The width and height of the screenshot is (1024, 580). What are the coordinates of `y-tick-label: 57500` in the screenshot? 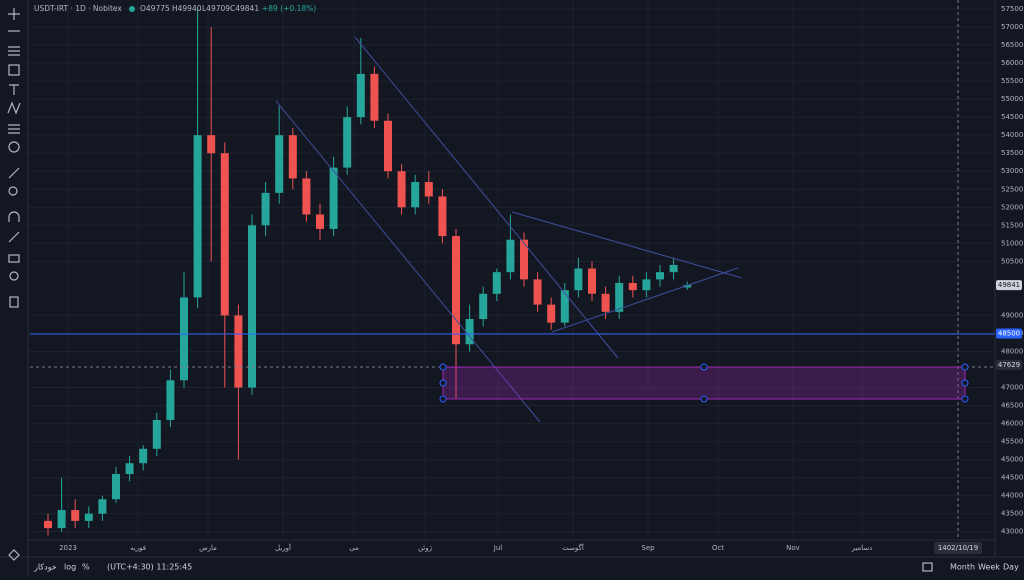 It's located at (1012, 9).